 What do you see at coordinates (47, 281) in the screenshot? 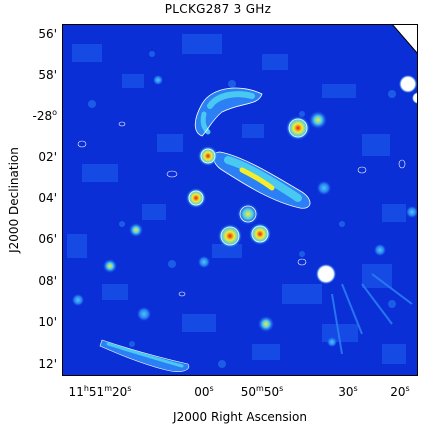
I see `y-tick-label: 08'` at bounding box center [47, 281].